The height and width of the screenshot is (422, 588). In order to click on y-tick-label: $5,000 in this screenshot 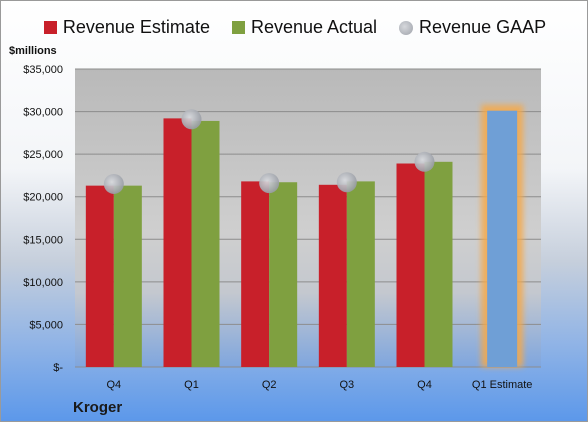, I will do `click(46, 325)`.